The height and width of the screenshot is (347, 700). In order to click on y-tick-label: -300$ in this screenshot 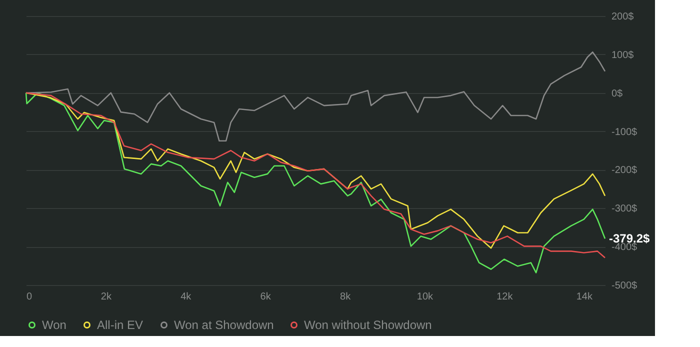, I will do `click(625, 209)`.